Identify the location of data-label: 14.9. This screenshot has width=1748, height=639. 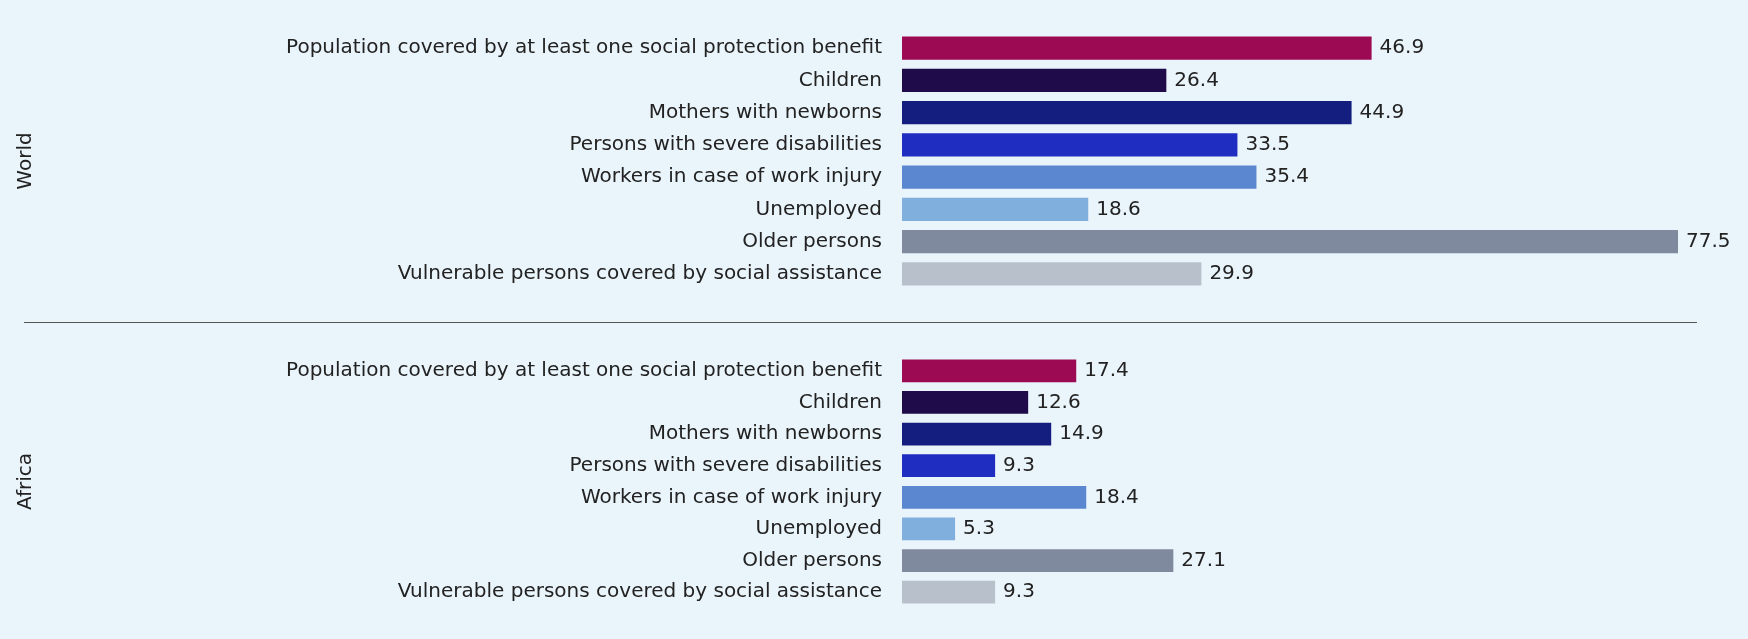
(1081, 432).